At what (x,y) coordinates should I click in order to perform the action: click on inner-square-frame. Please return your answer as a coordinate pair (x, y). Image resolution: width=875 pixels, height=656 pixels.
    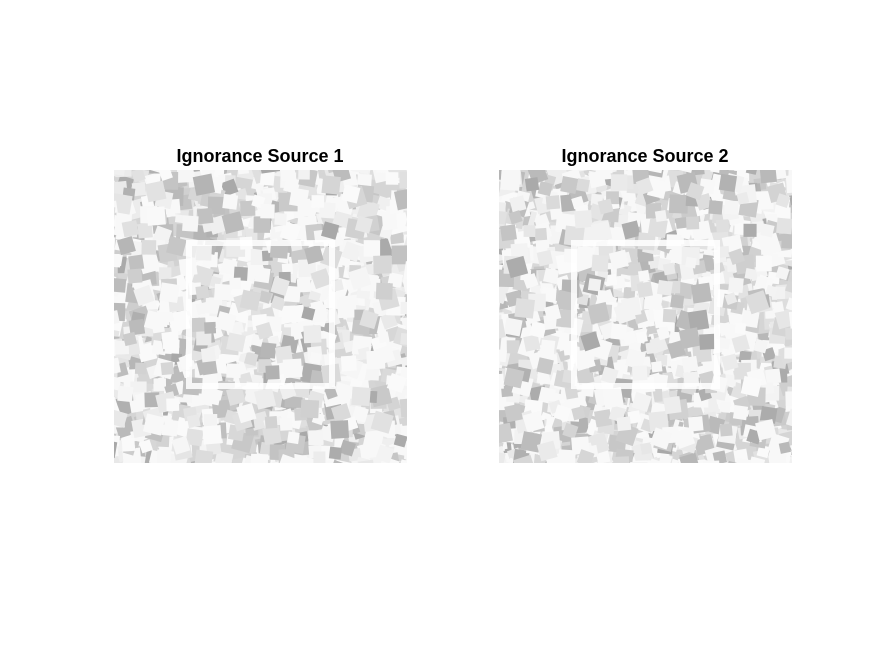
    Looking at the image, I should click on (645, 314).